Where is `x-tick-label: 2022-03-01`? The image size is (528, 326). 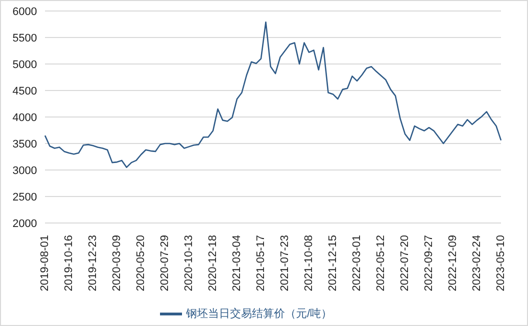
x-tick-label: 2022-03-01 is located at coordinates (357, 263).